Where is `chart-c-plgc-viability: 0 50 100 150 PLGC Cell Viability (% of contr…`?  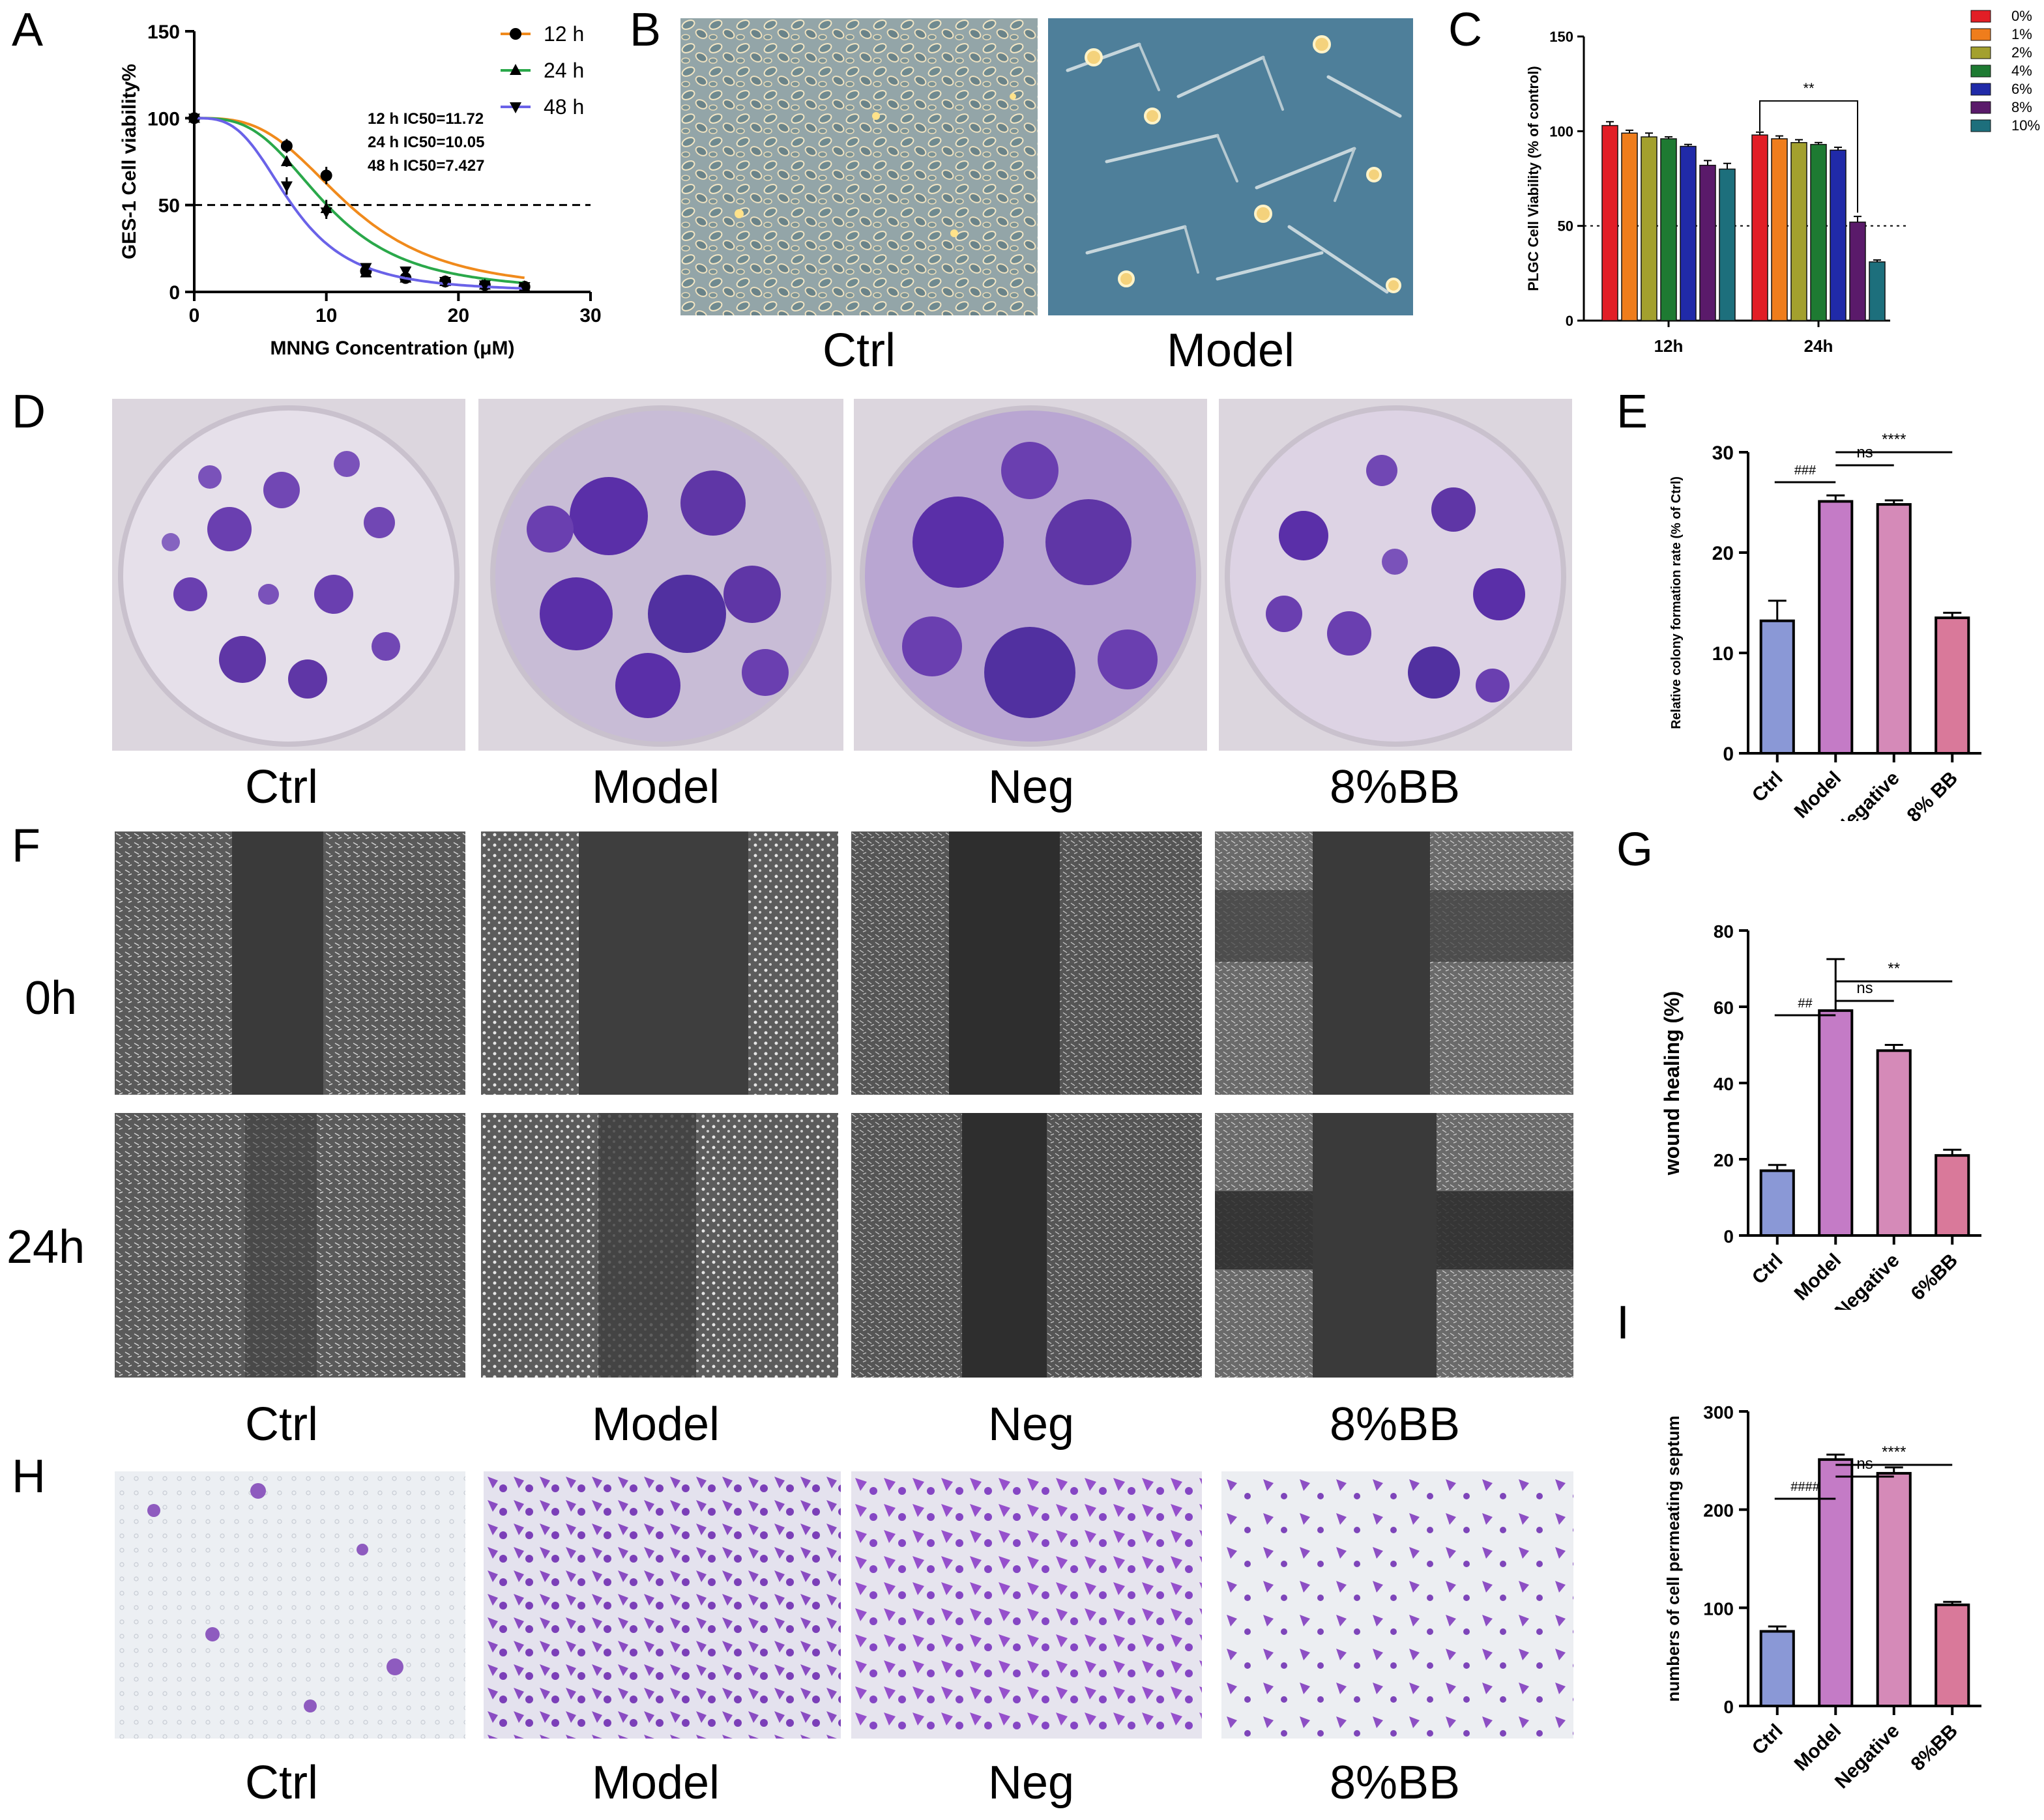
chart-c-plgc-viability: 0 50 100 150 PLGC Cell Viability (% of contr… is located at coordinates (1782, 182).